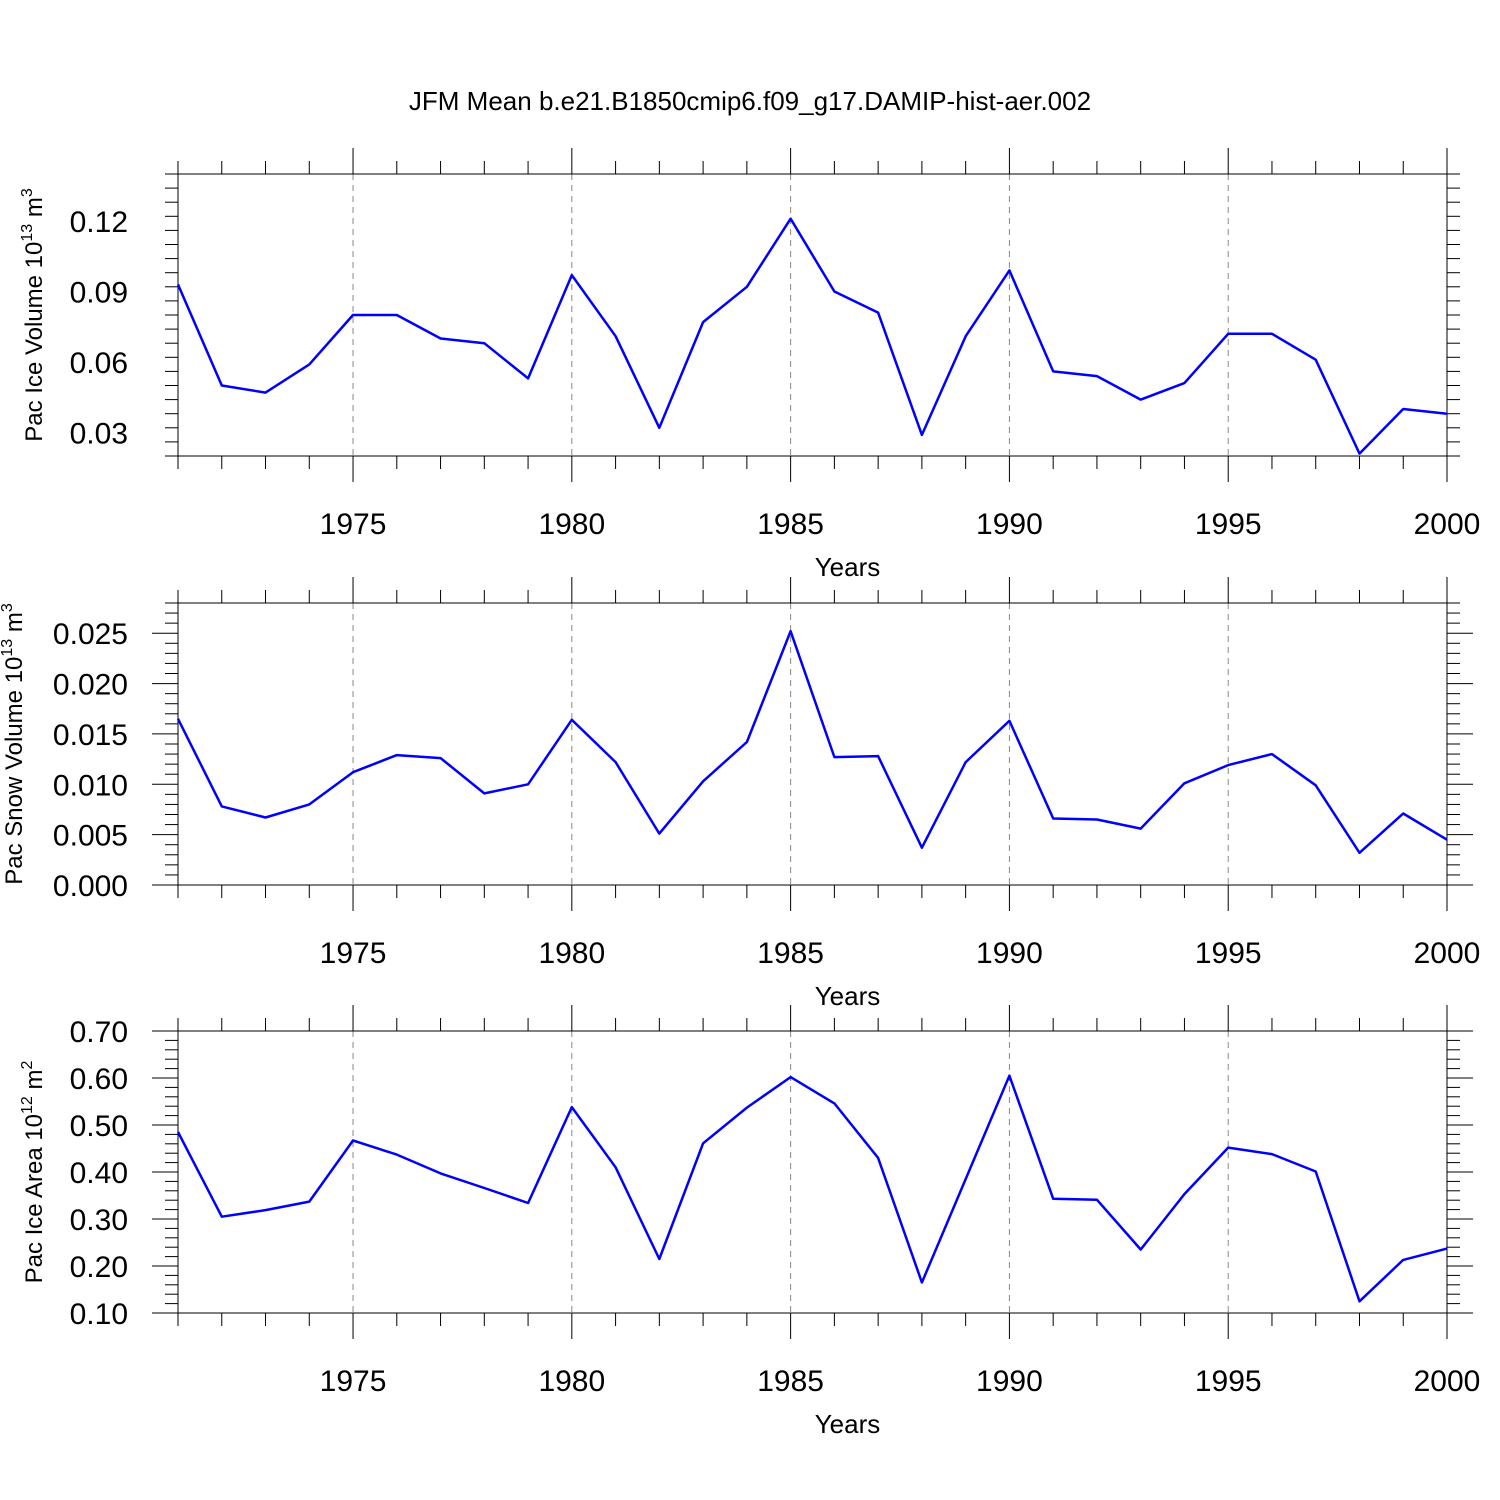 The width and height of the screenshot is (1500, 1500). Describe the element at coordinates (90, 836) in the screenshot. I see `y-tick-label: 0.005` at that location.